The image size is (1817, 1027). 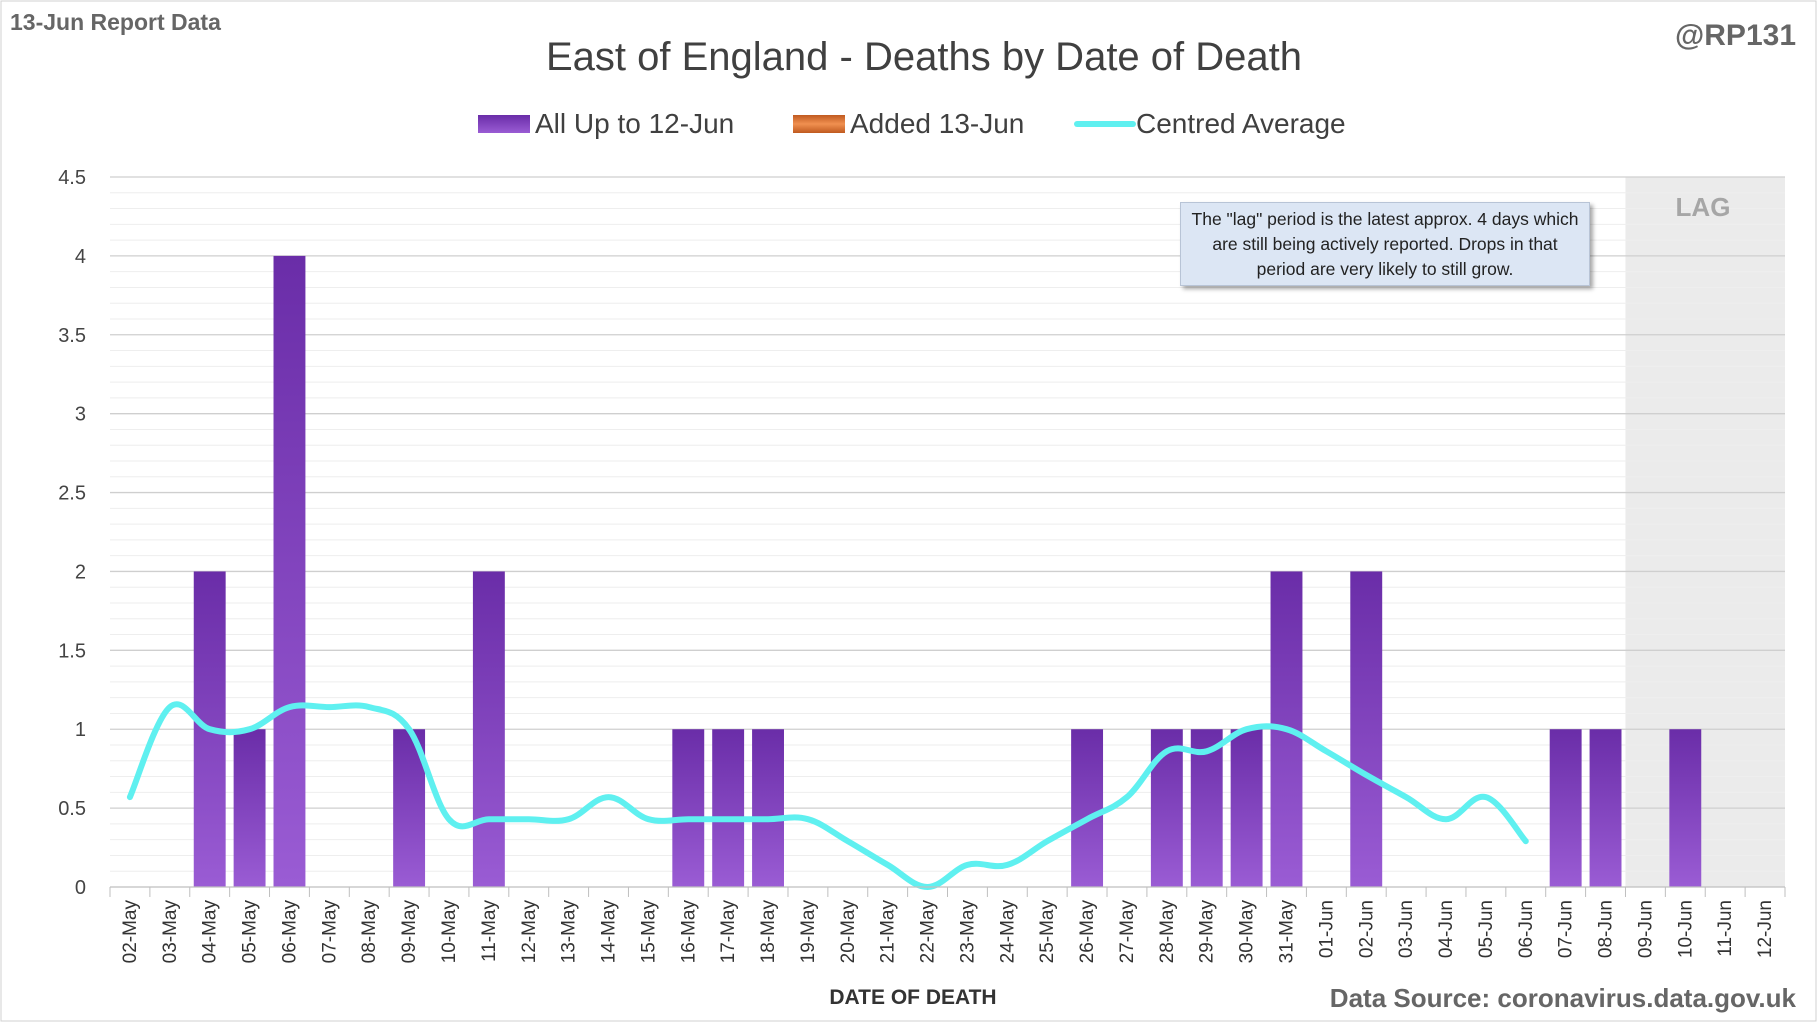 What do you see at coordinates (912, 997) in the screenshot?
I see `x-axis-title: DATE OF DEATH` at bounding box center [912, 997].